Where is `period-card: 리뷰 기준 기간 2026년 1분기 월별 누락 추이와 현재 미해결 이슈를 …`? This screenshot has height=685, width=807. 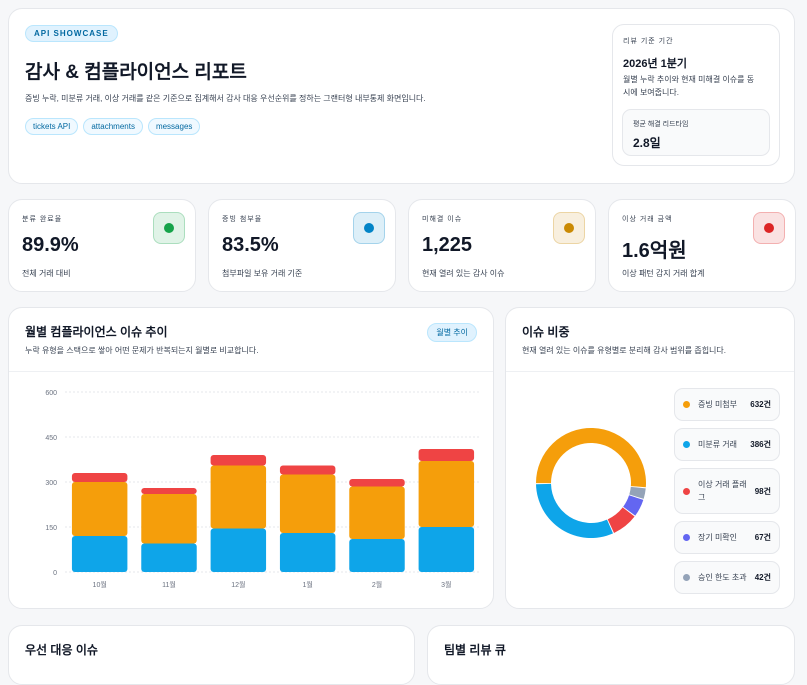 period-card: 리뷰 기준 기간 2026년 1분기 월별 누락 추이와 현재 미해결 이슈를 … is located at coordinates (696, 95).